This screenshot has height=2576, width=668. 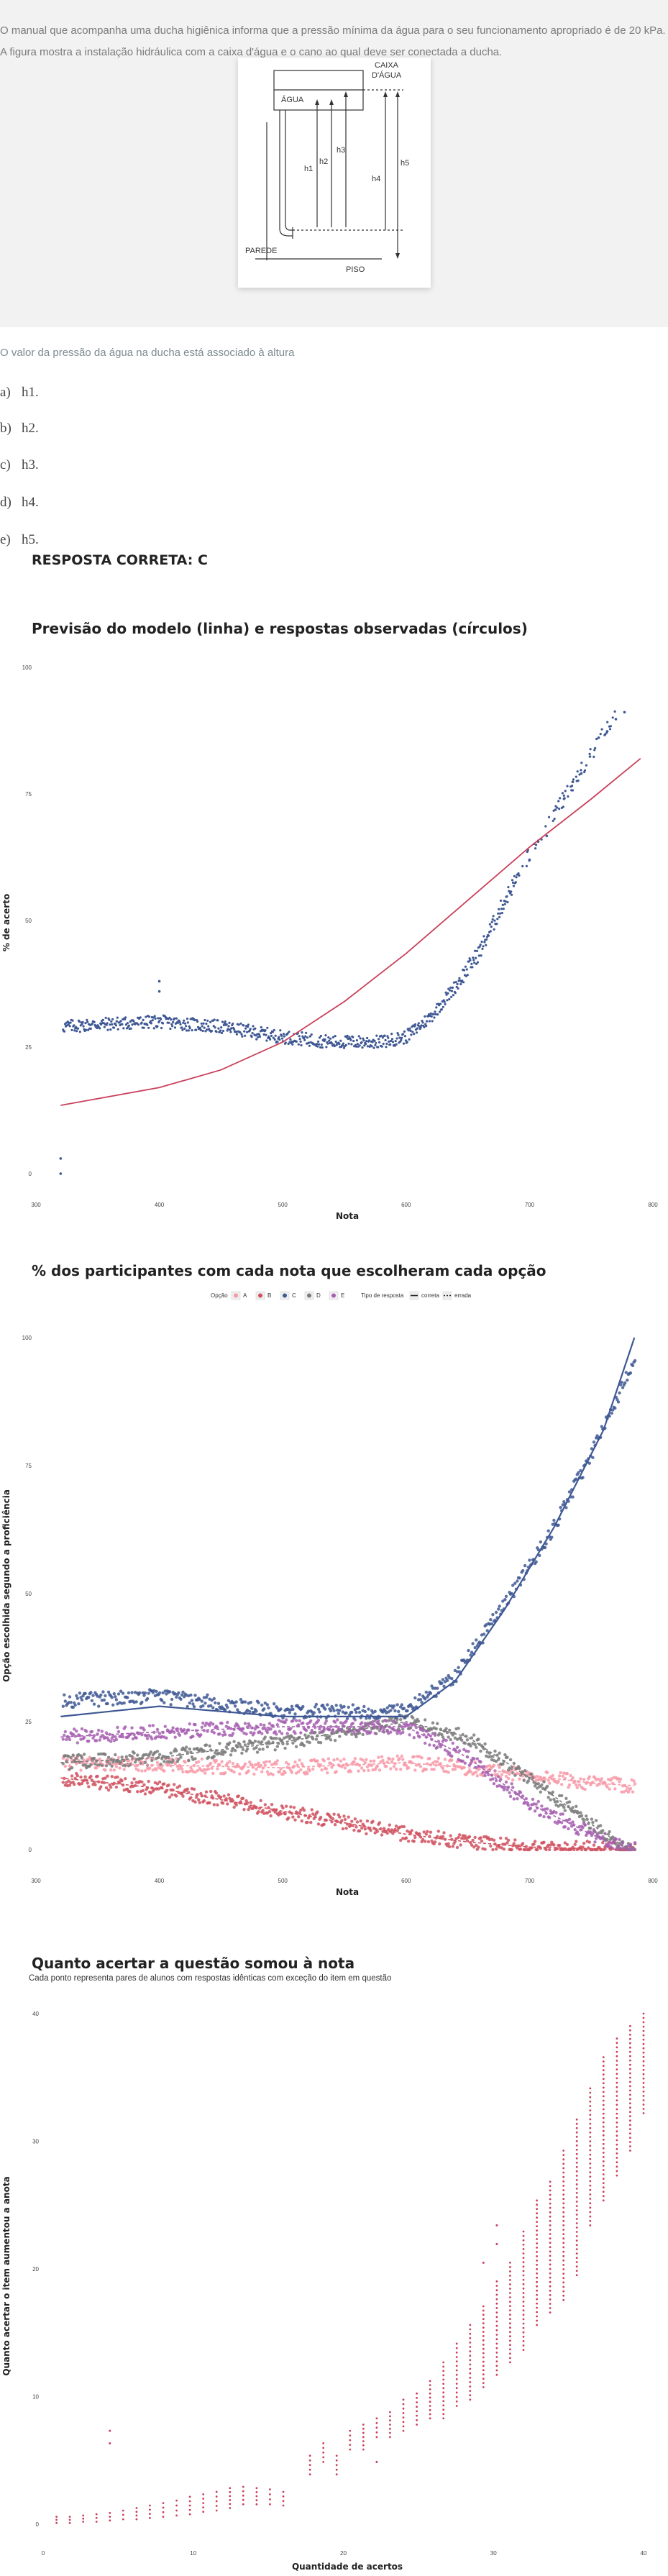 What do you see at coordinates (19, 428) in the screenshot?
I see `option-b: b) h2.` at bounding box center [19, 428].